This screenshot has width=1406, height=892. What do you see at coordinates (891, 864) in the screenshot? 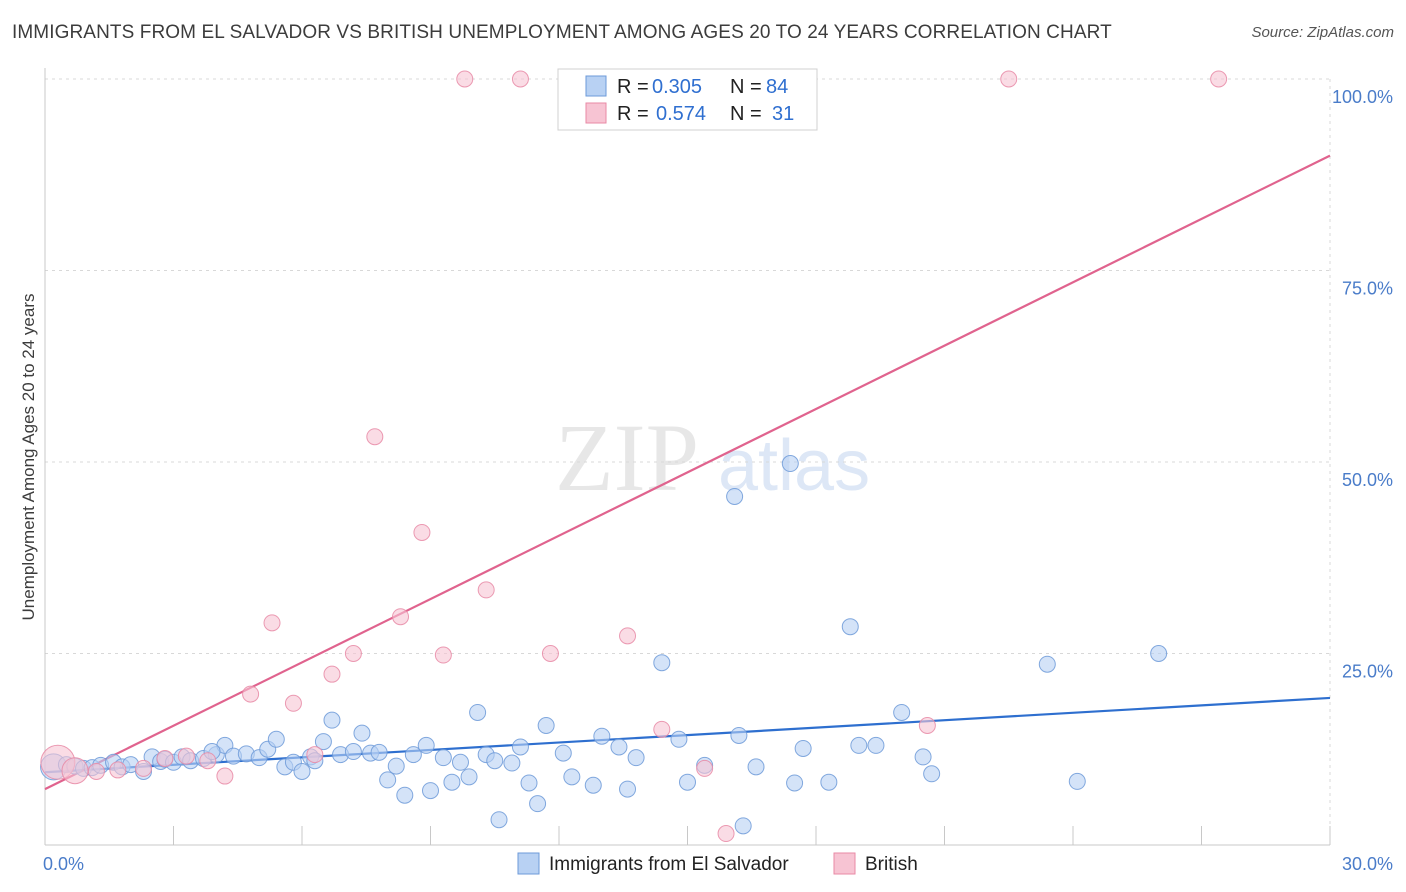
I see `series-legend-label-pink: British` at bounding box center [891, 864].